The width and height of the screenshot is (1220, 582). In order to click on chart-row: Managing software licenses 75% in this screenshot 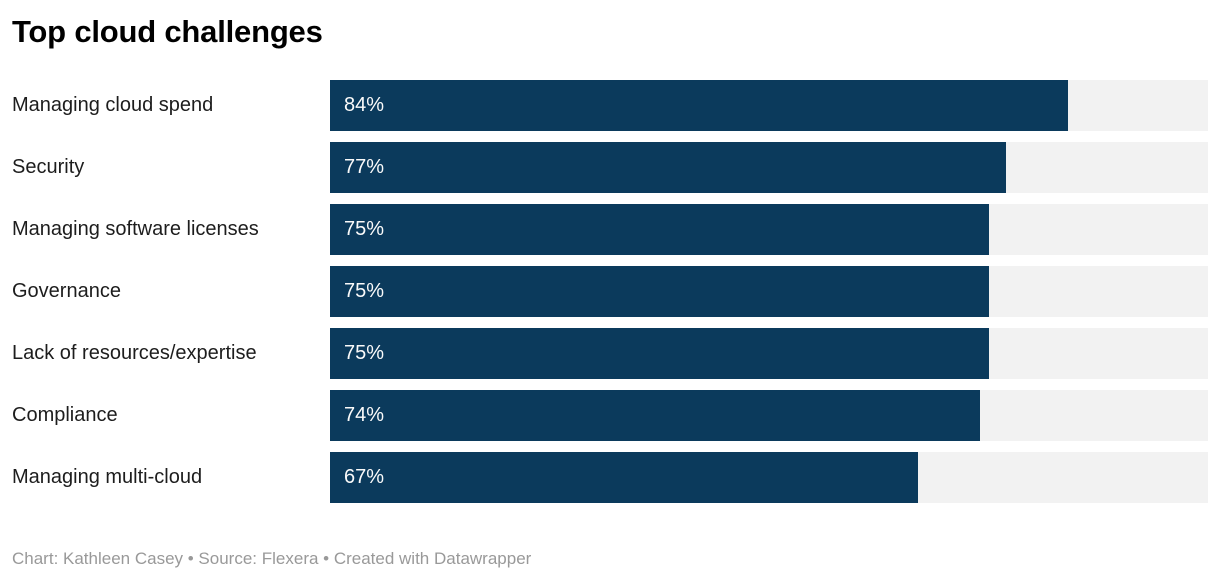, I will do `click(610, 229)`.